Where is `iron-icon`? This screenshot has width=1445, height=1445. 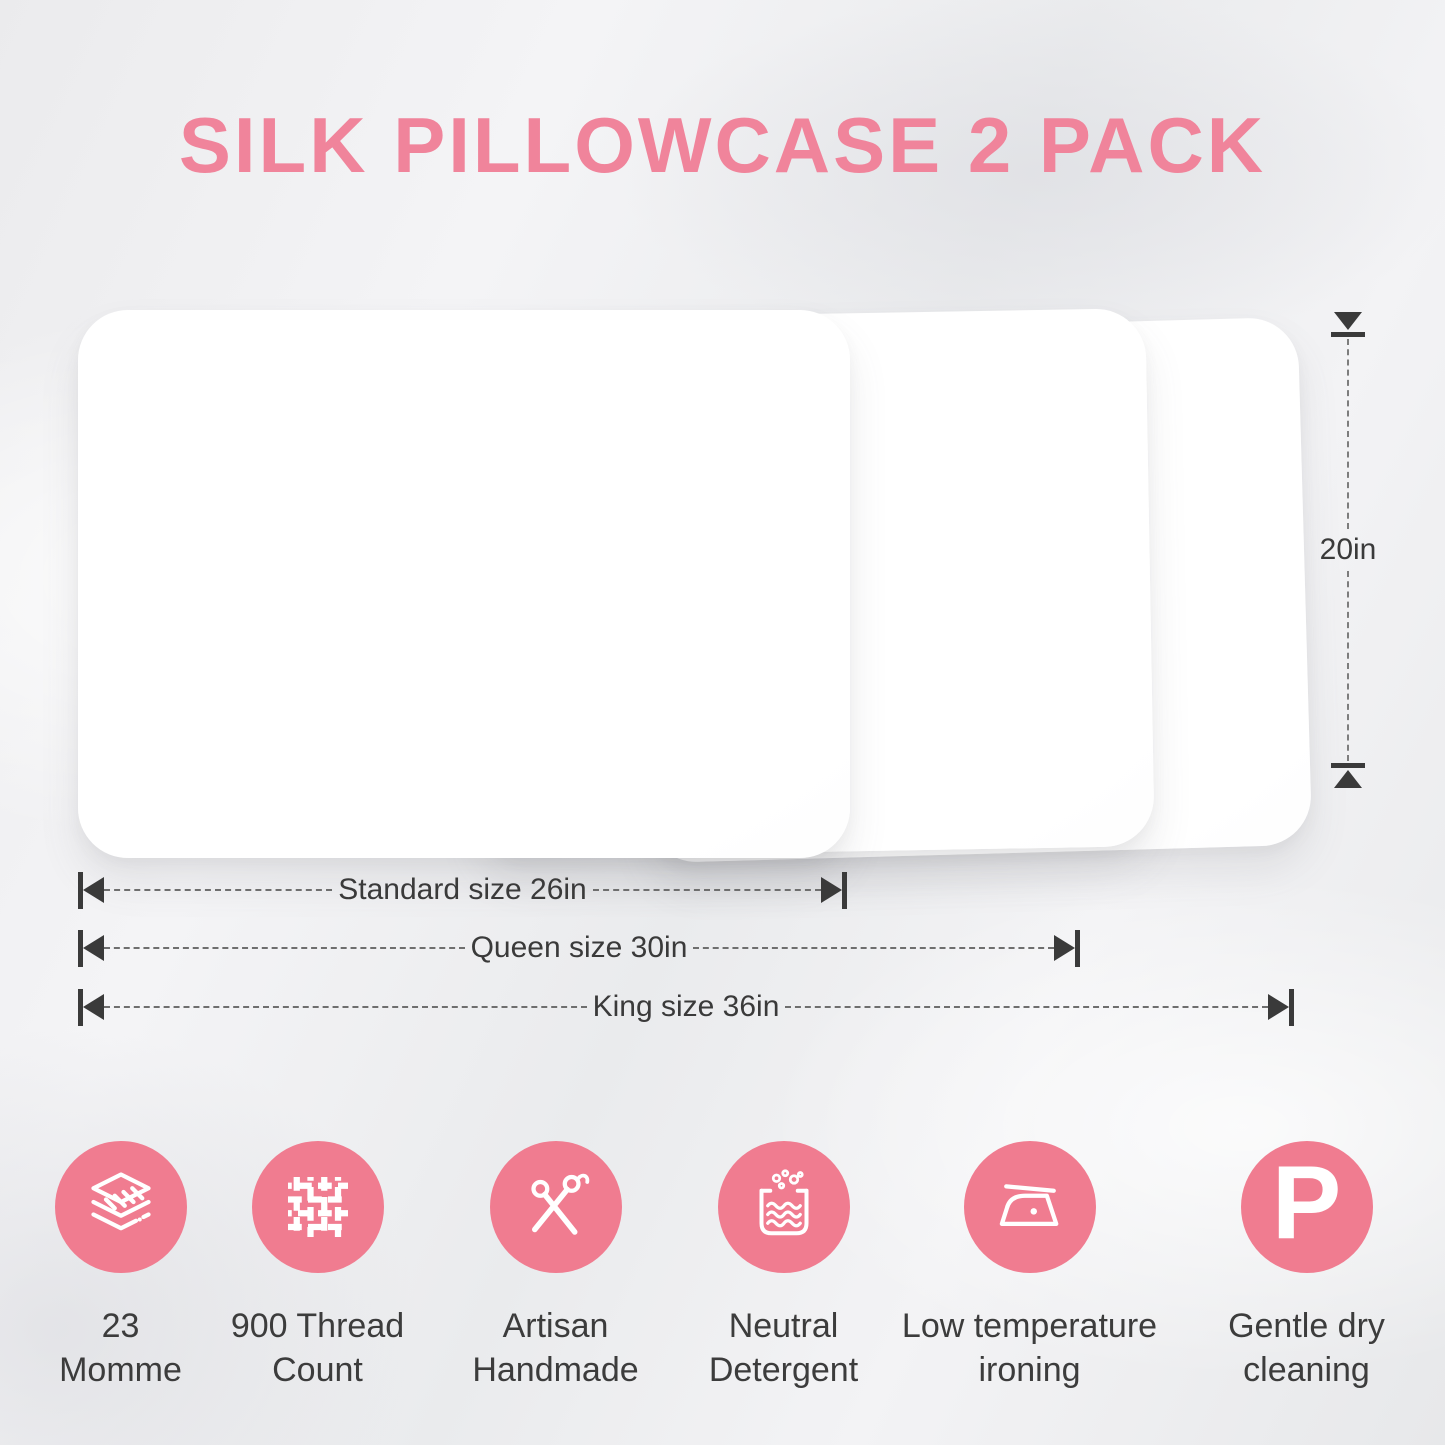
iron-icon is located at coordinates (1029, 1207).